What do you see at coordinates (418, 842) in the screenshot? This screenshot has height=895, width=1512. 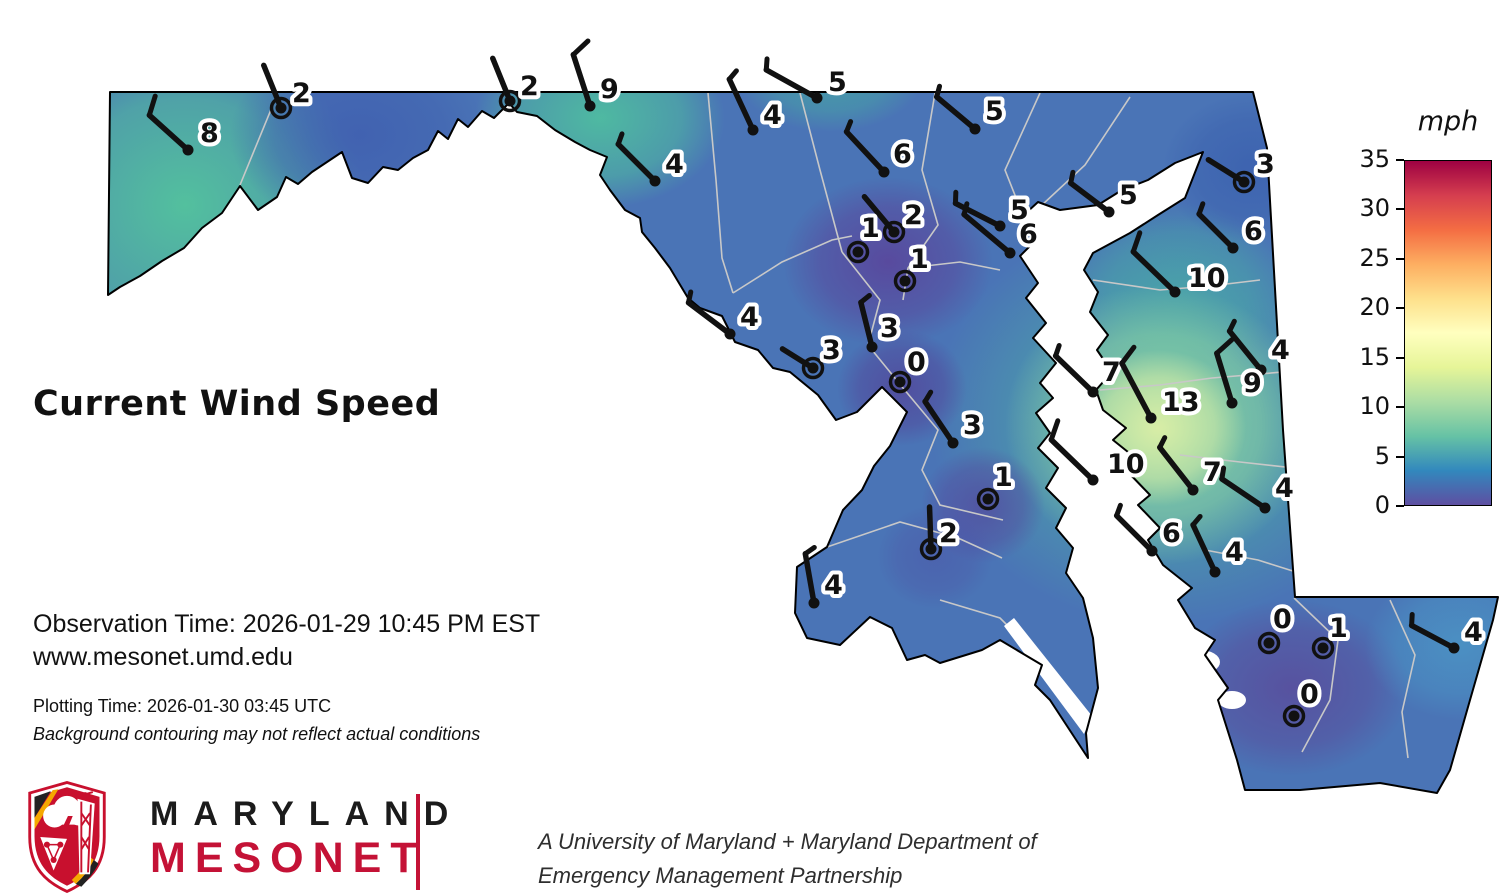 I see `brand-divider` at bounding box center [418, 842].